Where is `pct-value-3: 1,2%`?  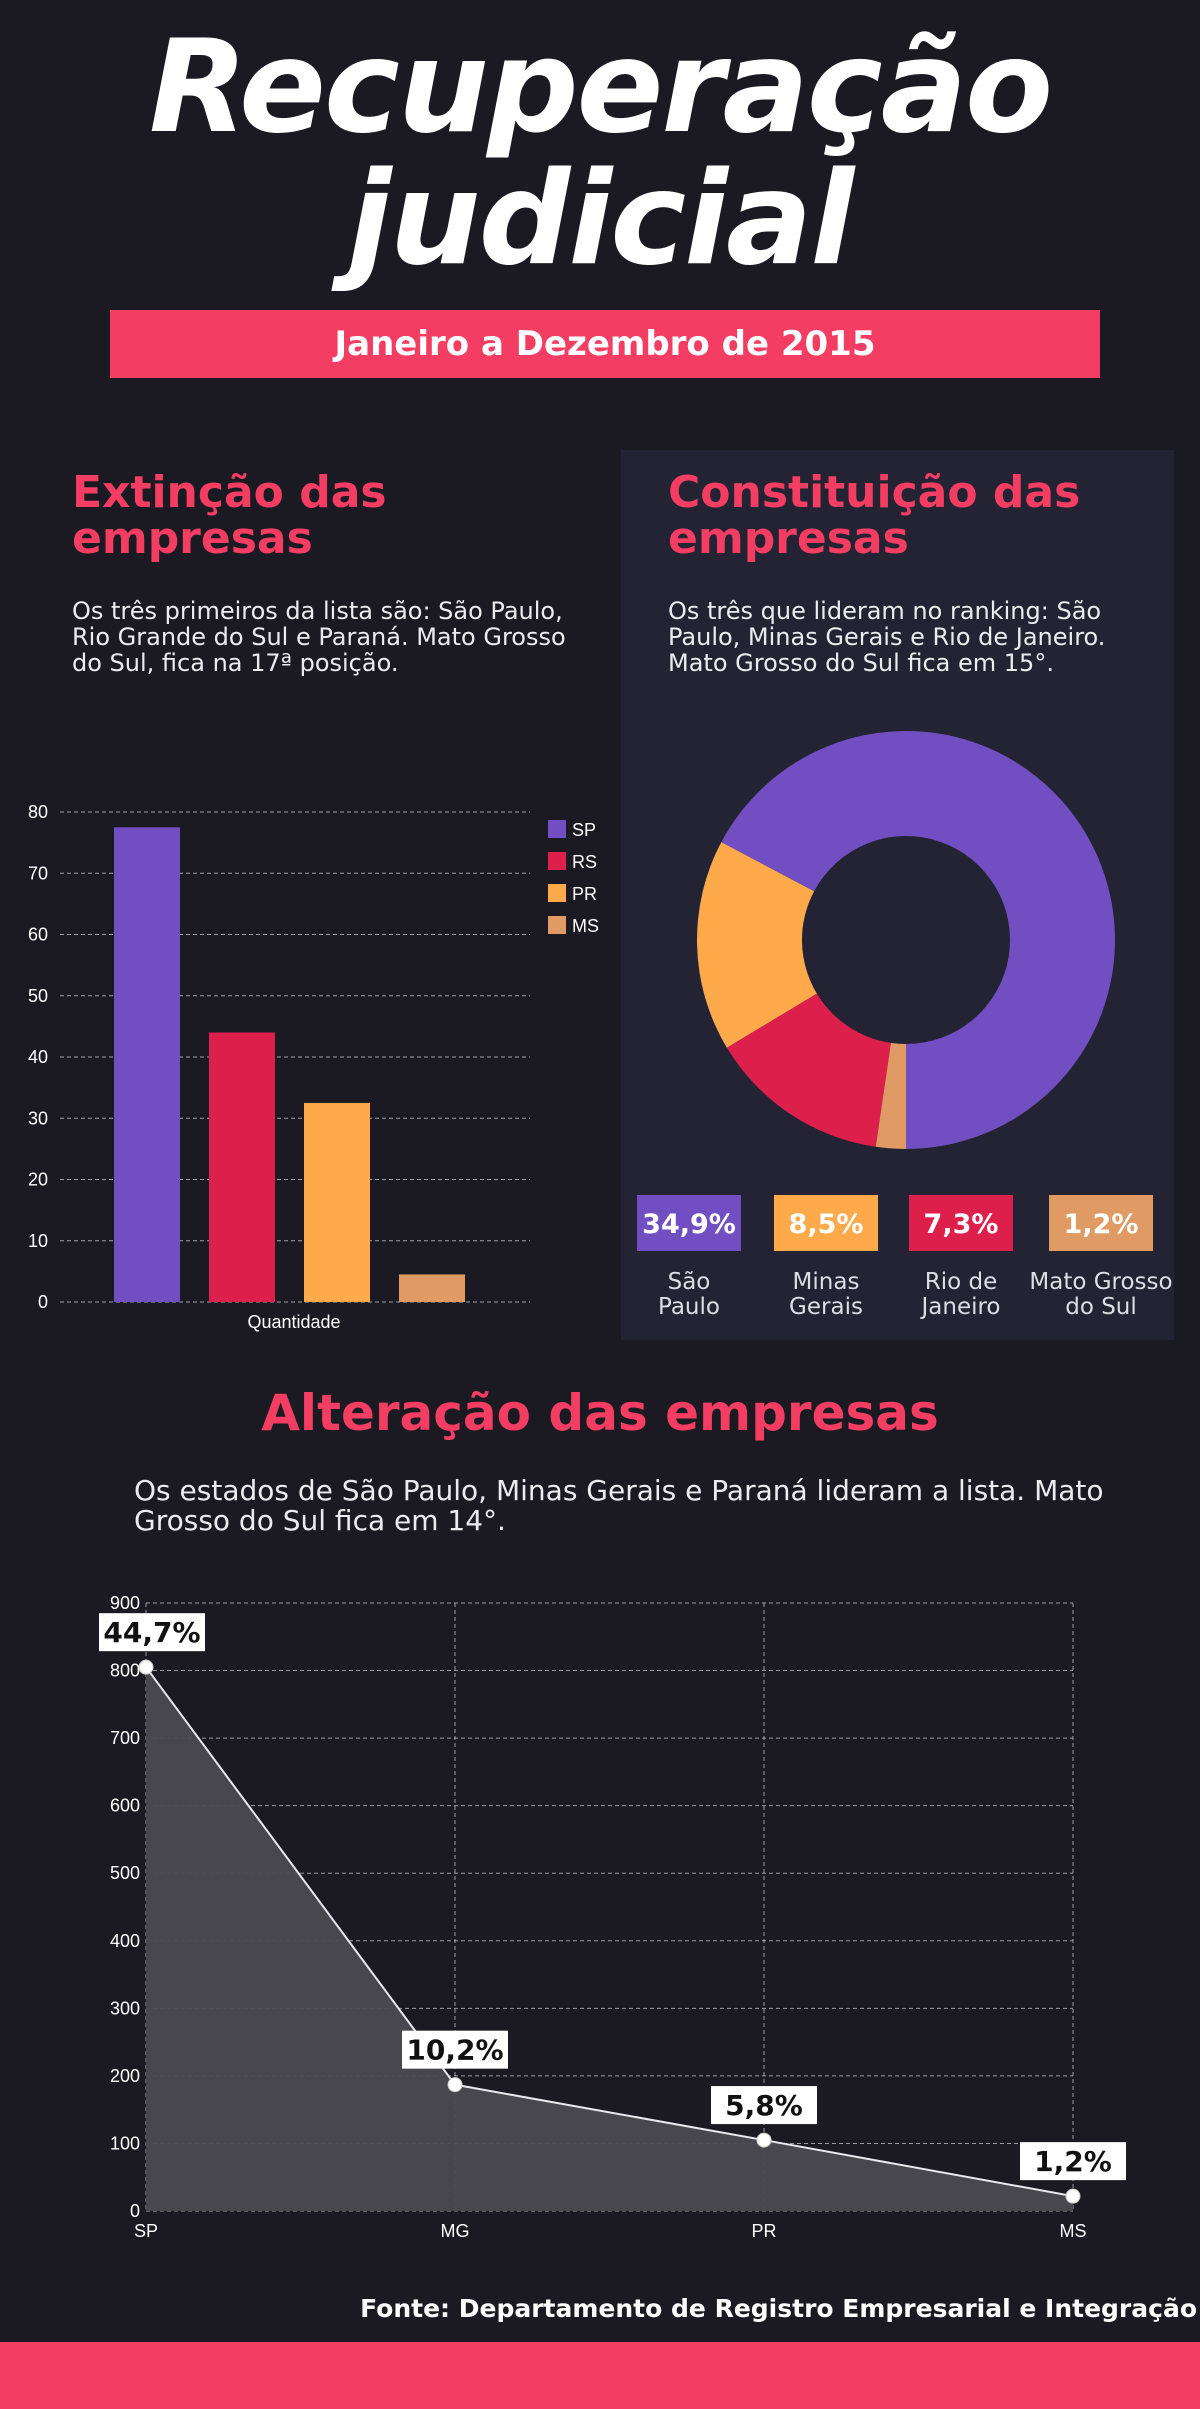
pct-value-3: 1,2% is located at coordinates (1101, 1224).